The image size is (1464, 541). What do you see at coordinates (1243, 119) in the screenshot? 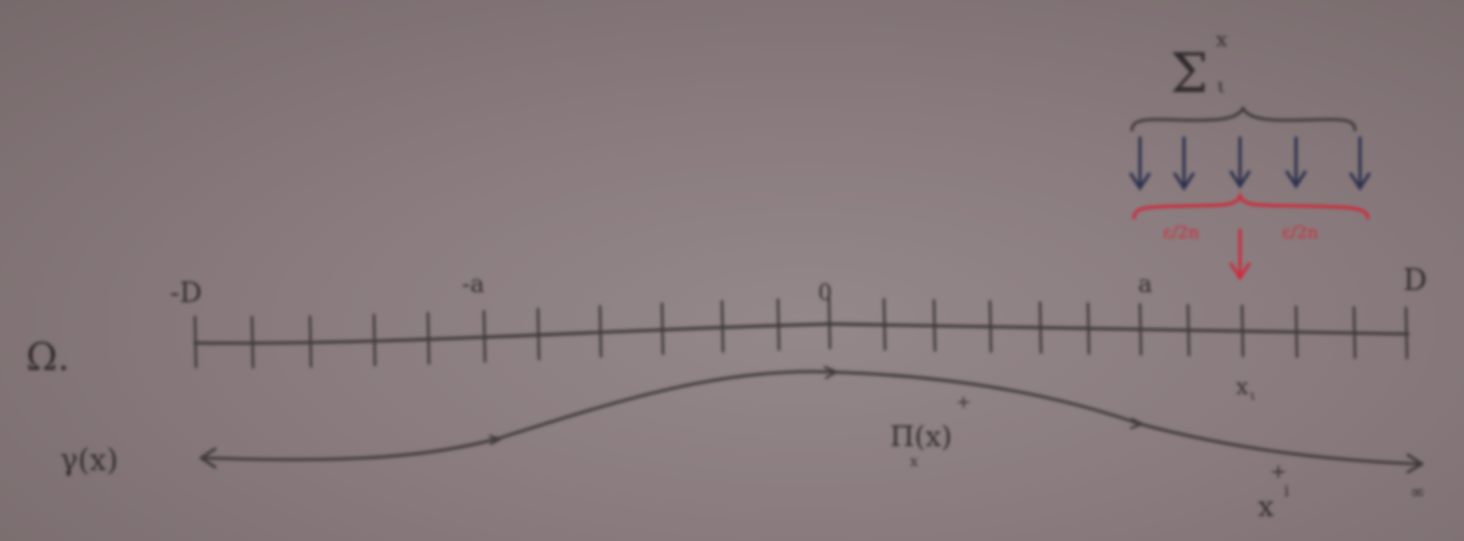
I see `top-brace` at bounding box center [1243, 119].